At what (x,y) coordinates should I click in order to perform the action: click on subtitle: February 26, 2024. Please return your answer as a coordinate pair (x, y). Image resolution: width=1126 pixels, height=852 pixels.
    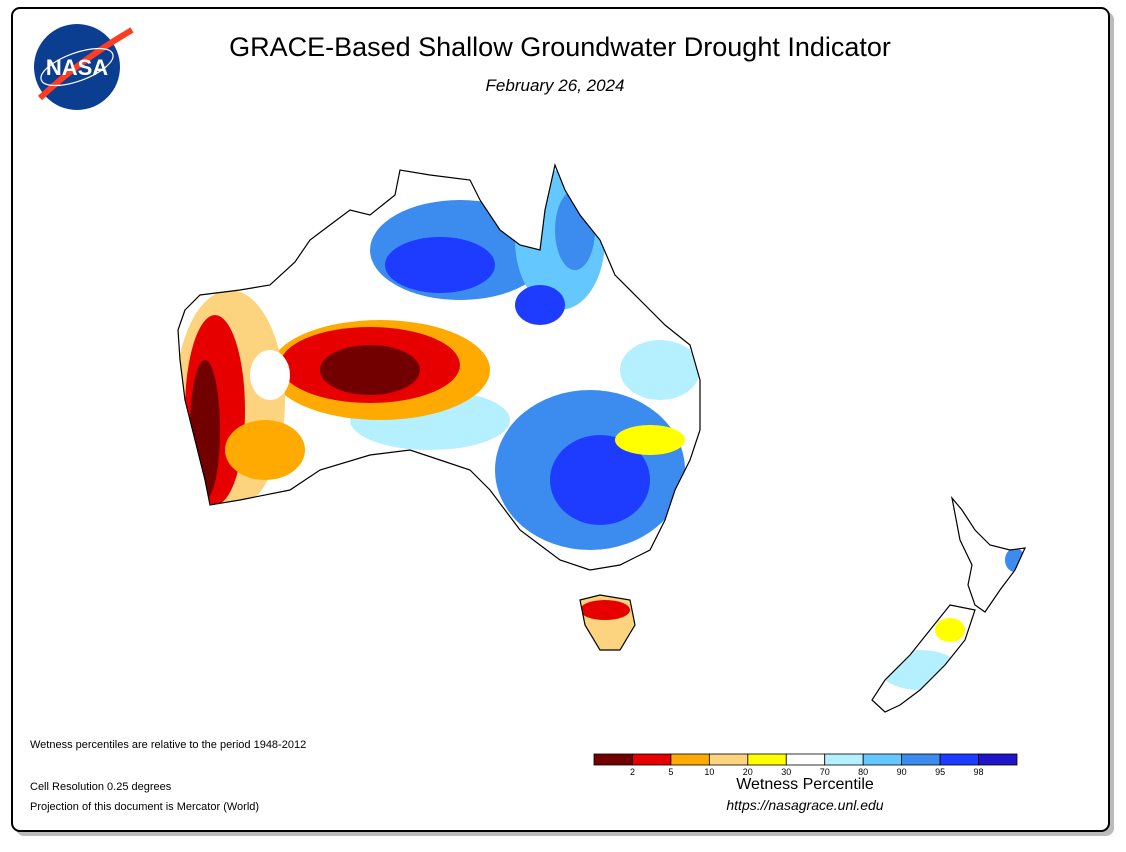
    Looking at the image, I should click on (555, 85).